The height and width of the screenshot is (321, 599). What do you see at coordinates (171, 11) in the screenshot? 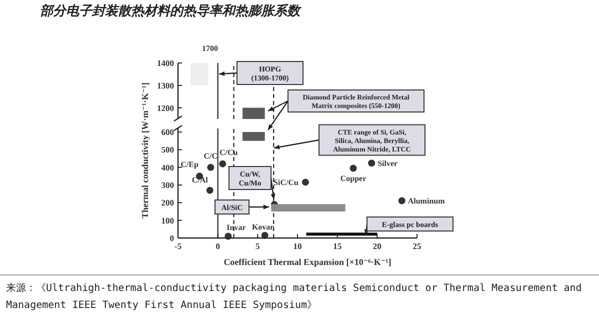
I see `chart-title: 部分电子封装散热材料的热导率和热膨胀系数` at bounding box center [171, 11].